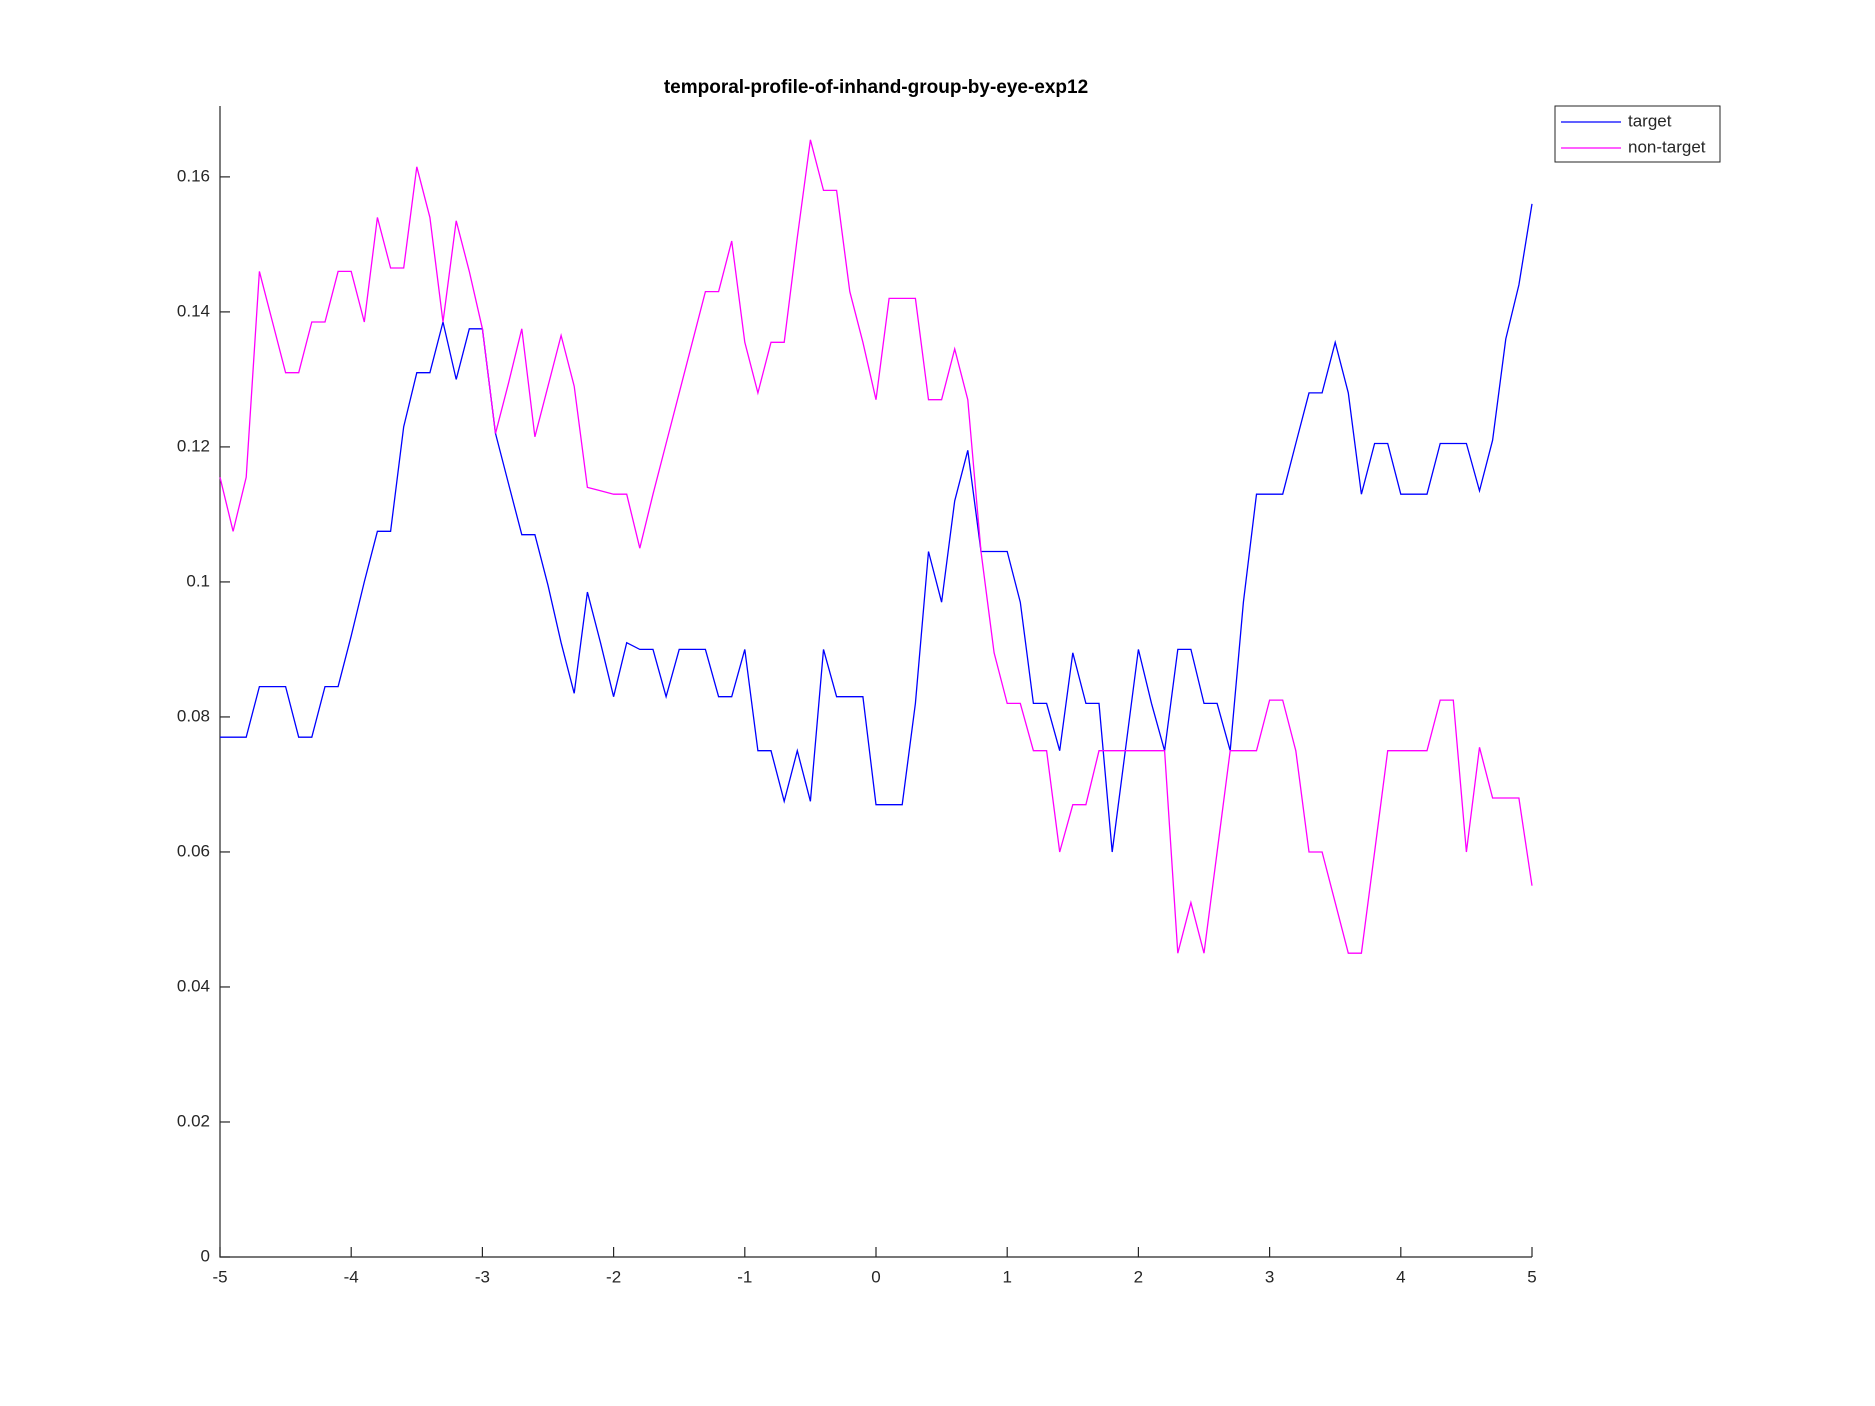 The width and height of the screenshot is (1875, 1406). What do you see at coordinates (351, 1276) in the screenshot?
I see `x-tick-label: -4` at bounding box center [351, 1276].